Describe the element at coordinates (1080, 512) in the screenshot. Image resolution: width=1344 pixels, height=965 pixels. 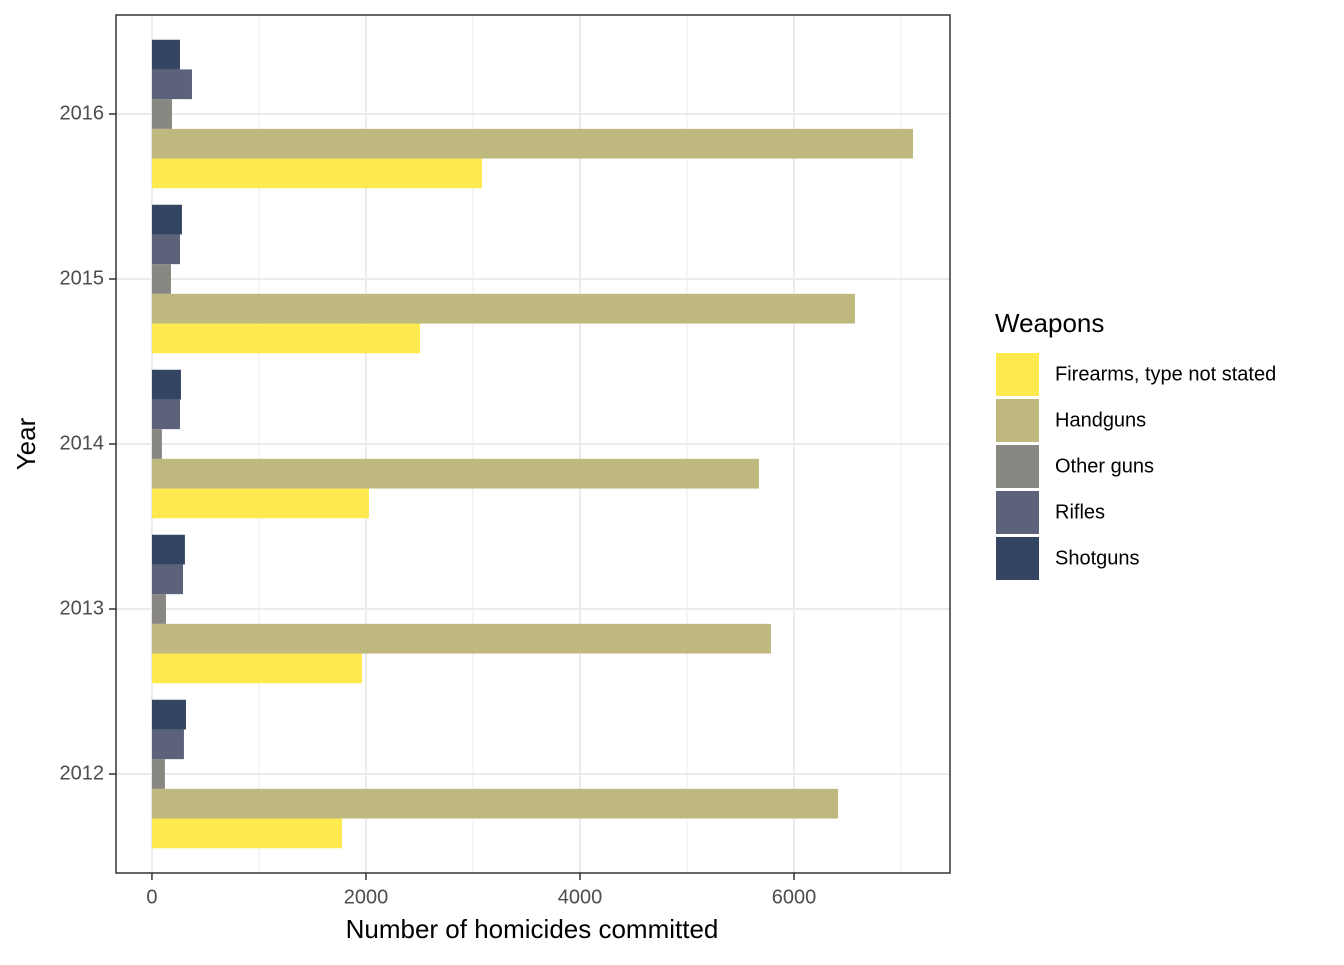
I see `legend-label: Rifles` at that location.